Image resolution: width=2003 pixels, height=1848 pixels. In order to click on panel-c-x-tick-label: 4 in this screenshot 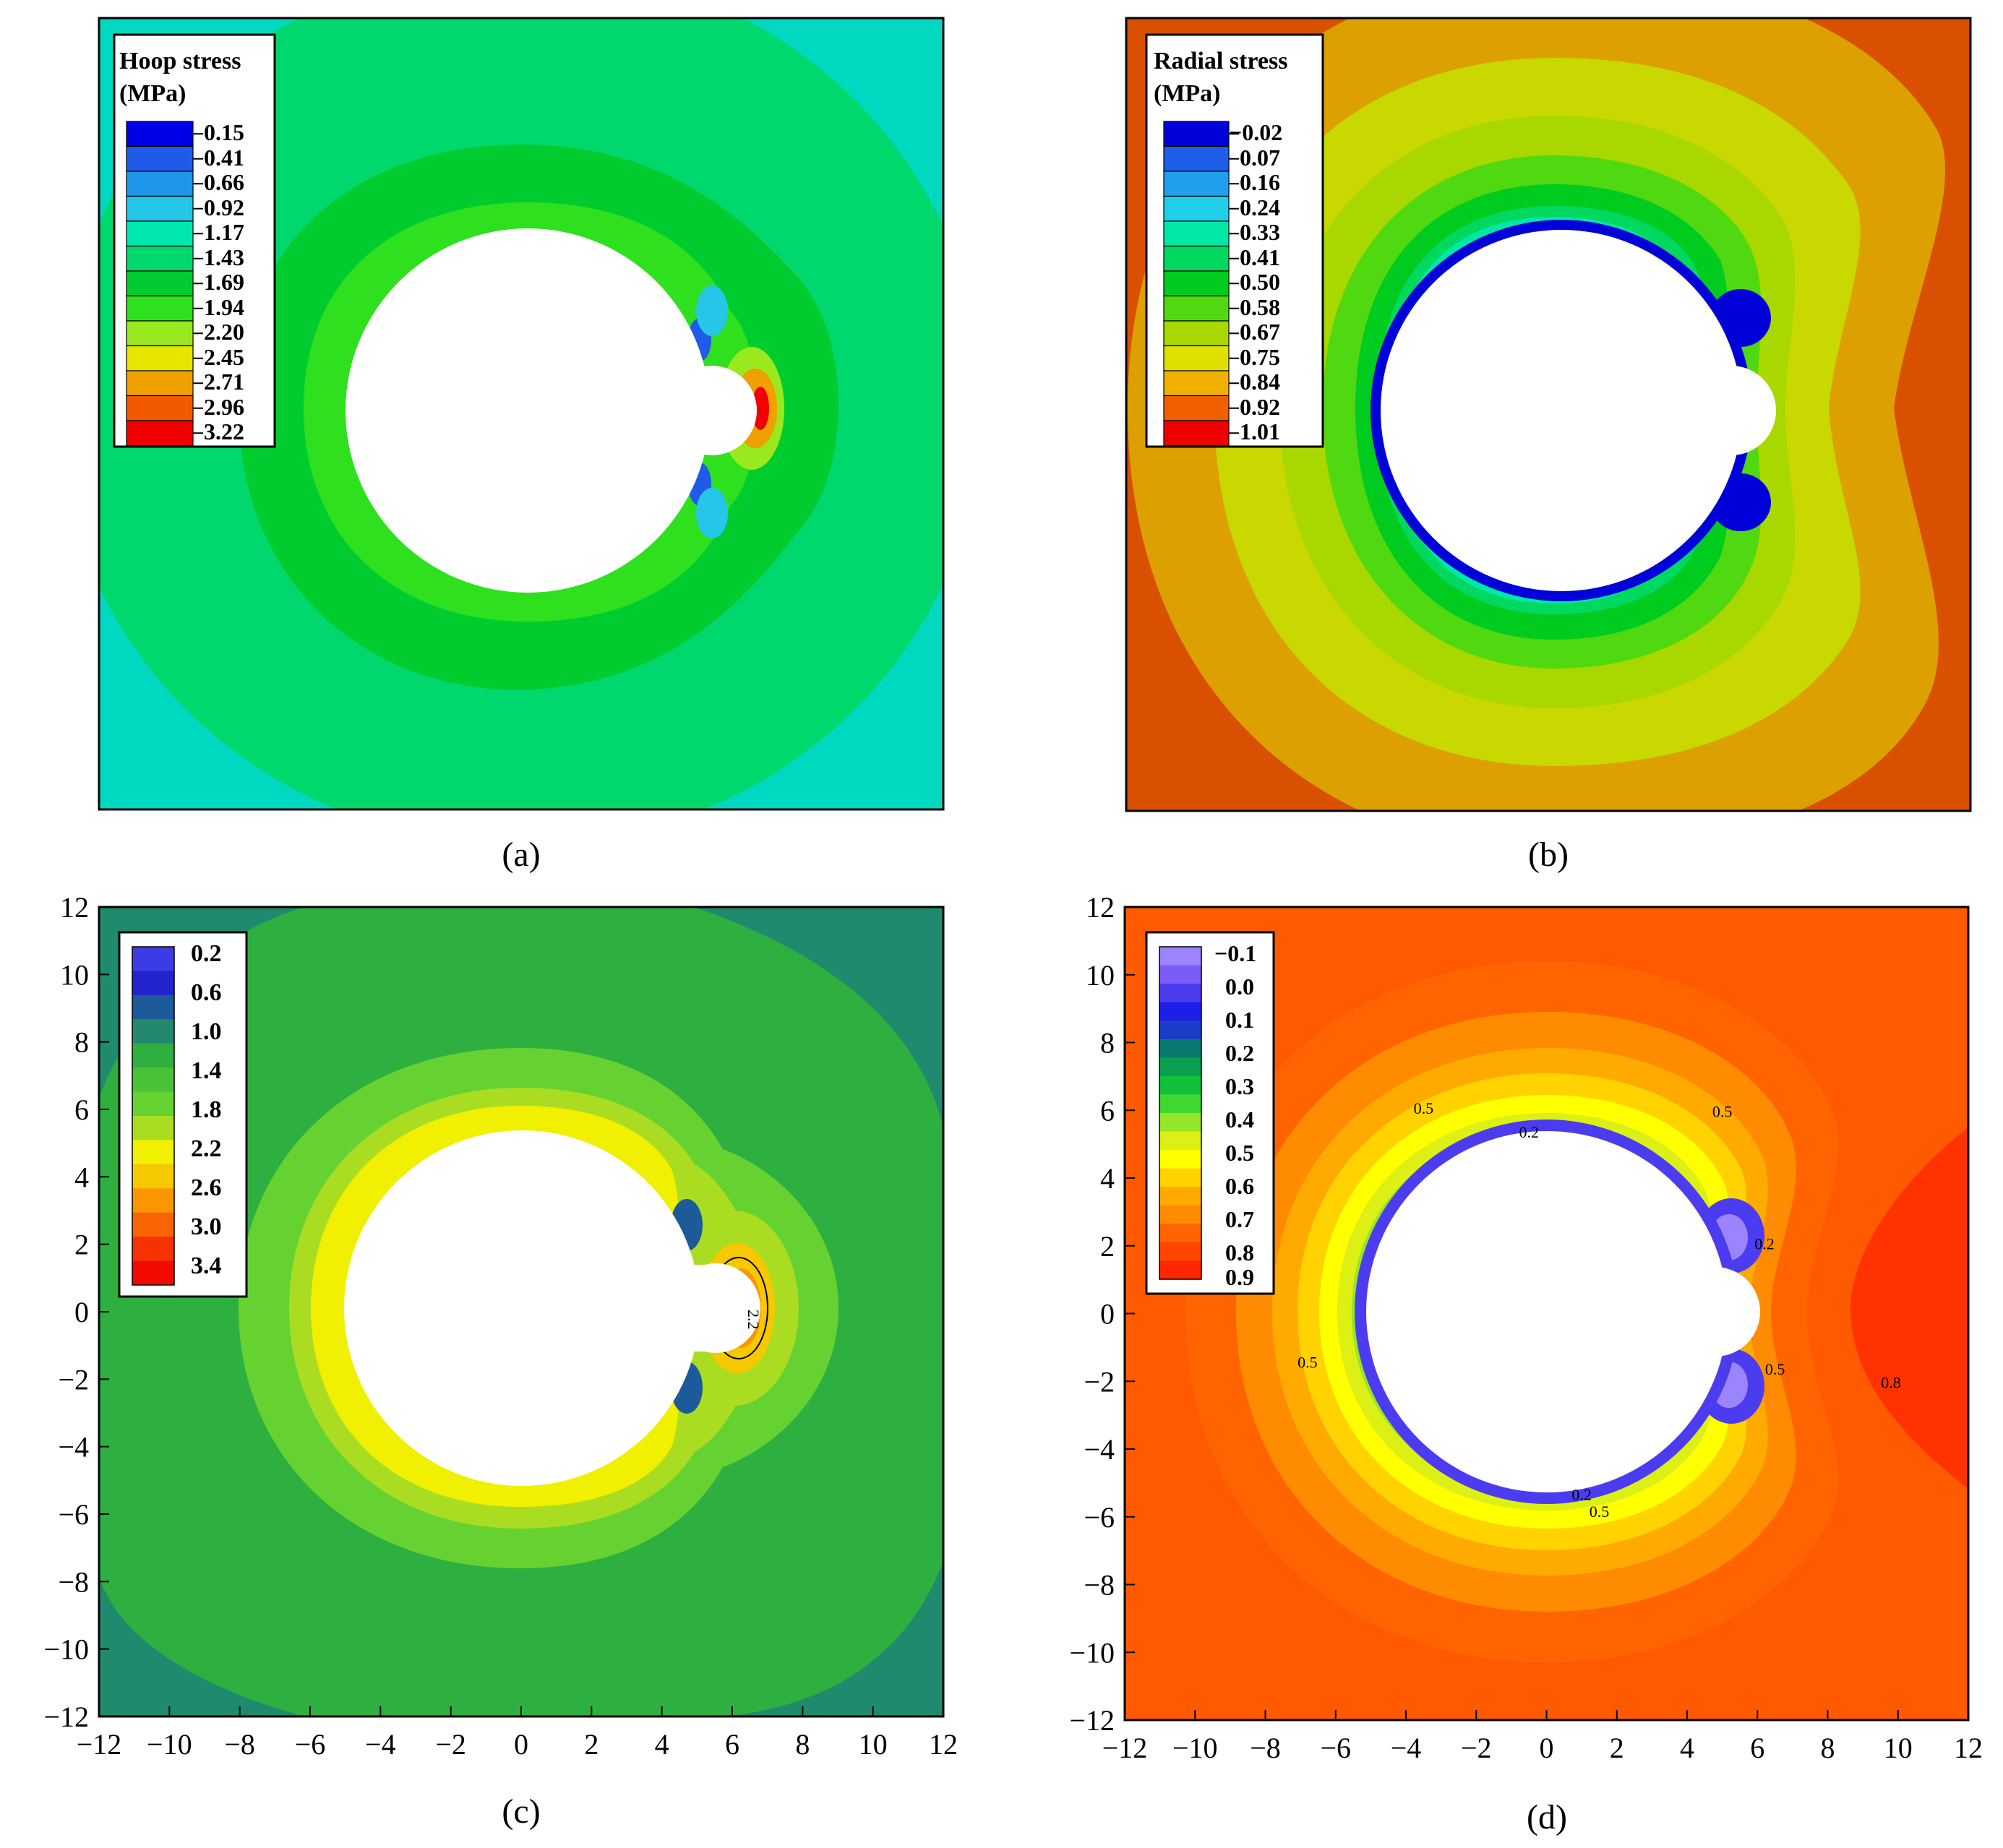, I will do `click(662, 1744)`.